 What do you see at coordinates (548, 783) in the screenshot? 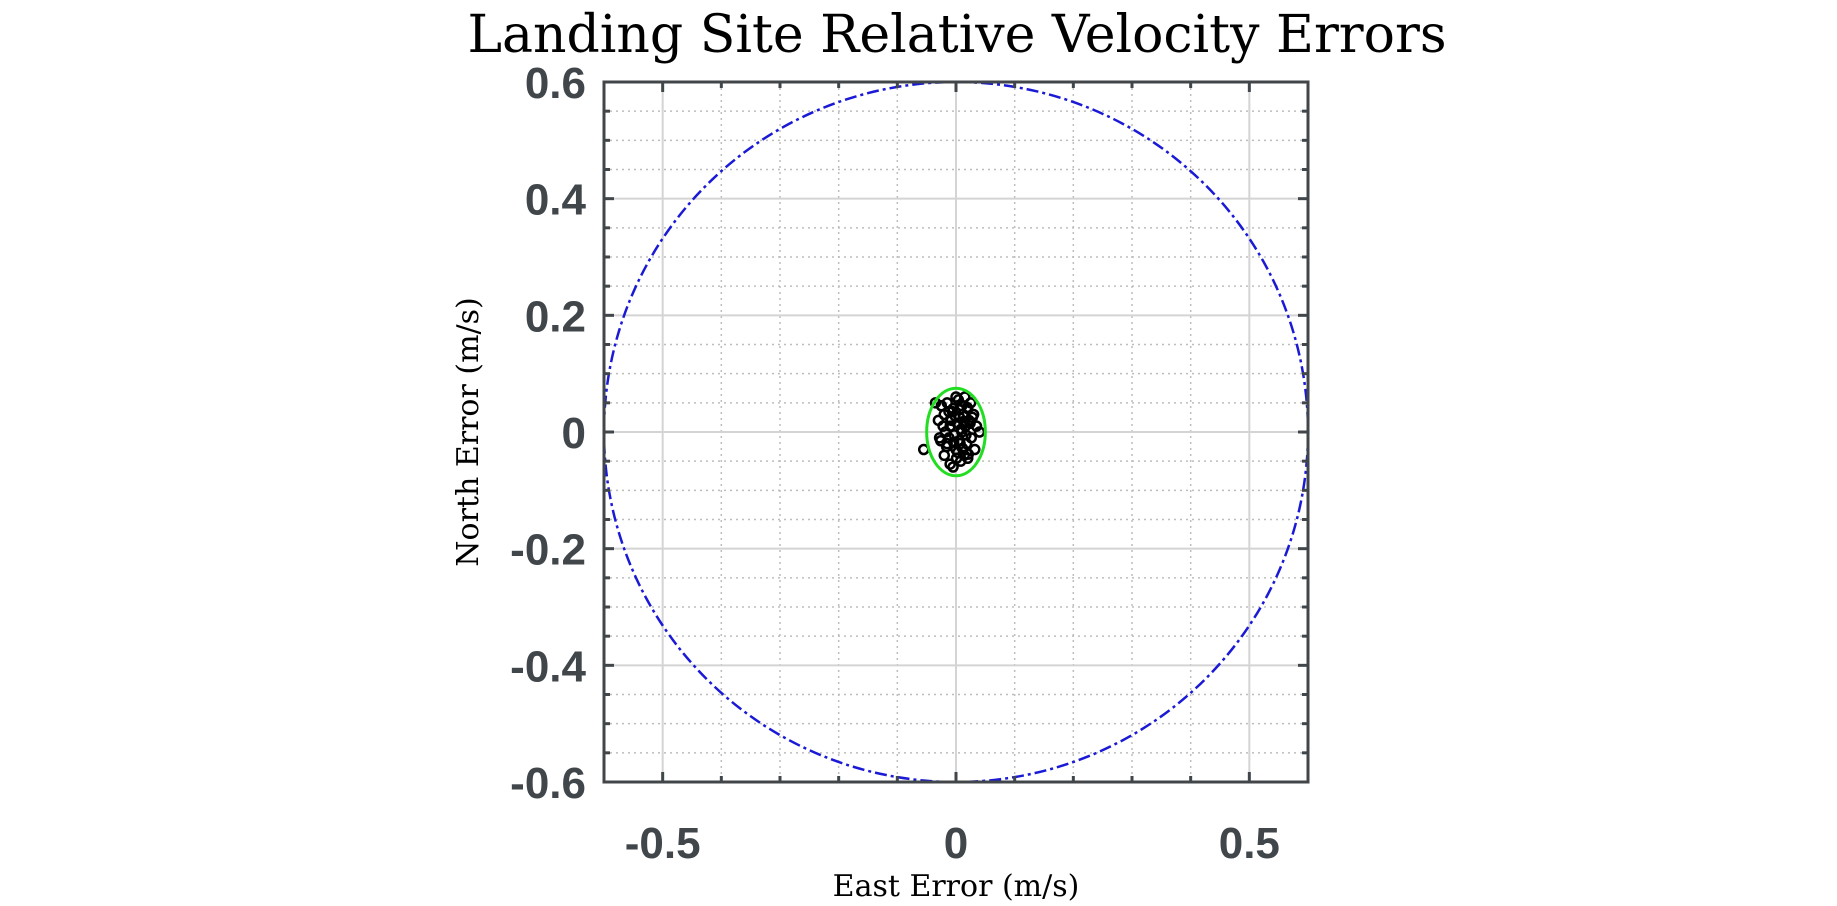
I see `y-tick-label: -0.6` at bounding box center [548, 783].